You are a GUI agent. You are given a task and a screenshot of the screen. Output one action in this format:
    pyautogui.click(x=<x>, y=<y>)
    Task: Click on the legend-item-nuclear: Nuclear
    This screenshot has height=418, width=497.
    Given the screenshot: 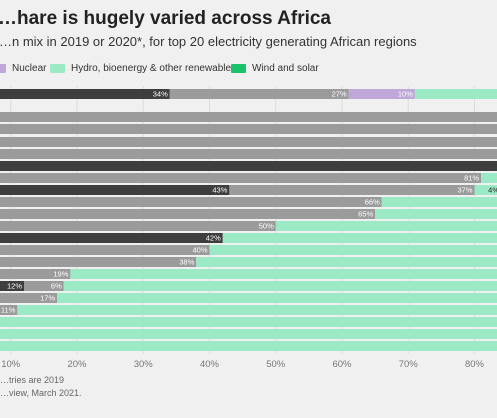 What is the action you would take?
    pyautogui.click(x=23, y=68)
    